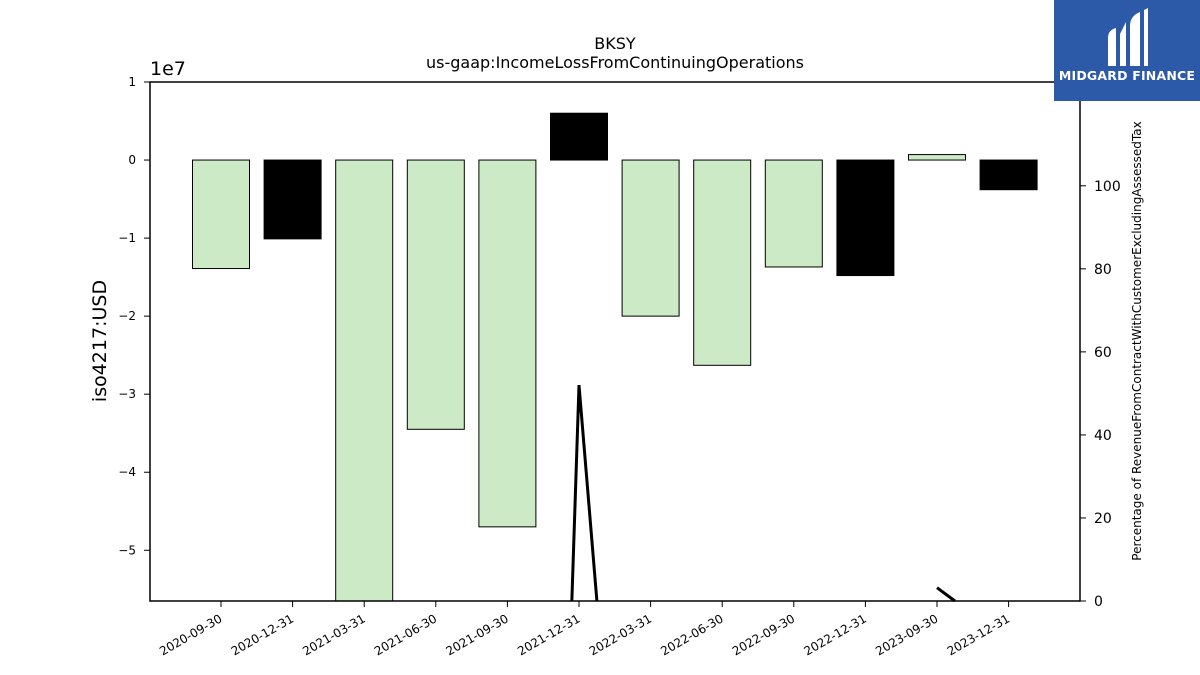 The image size is (1200, 675). What do you see at coordinates (132, 82) in the screenshot?
I see `y-tick-label: 1` at bounding box center [132, 82].